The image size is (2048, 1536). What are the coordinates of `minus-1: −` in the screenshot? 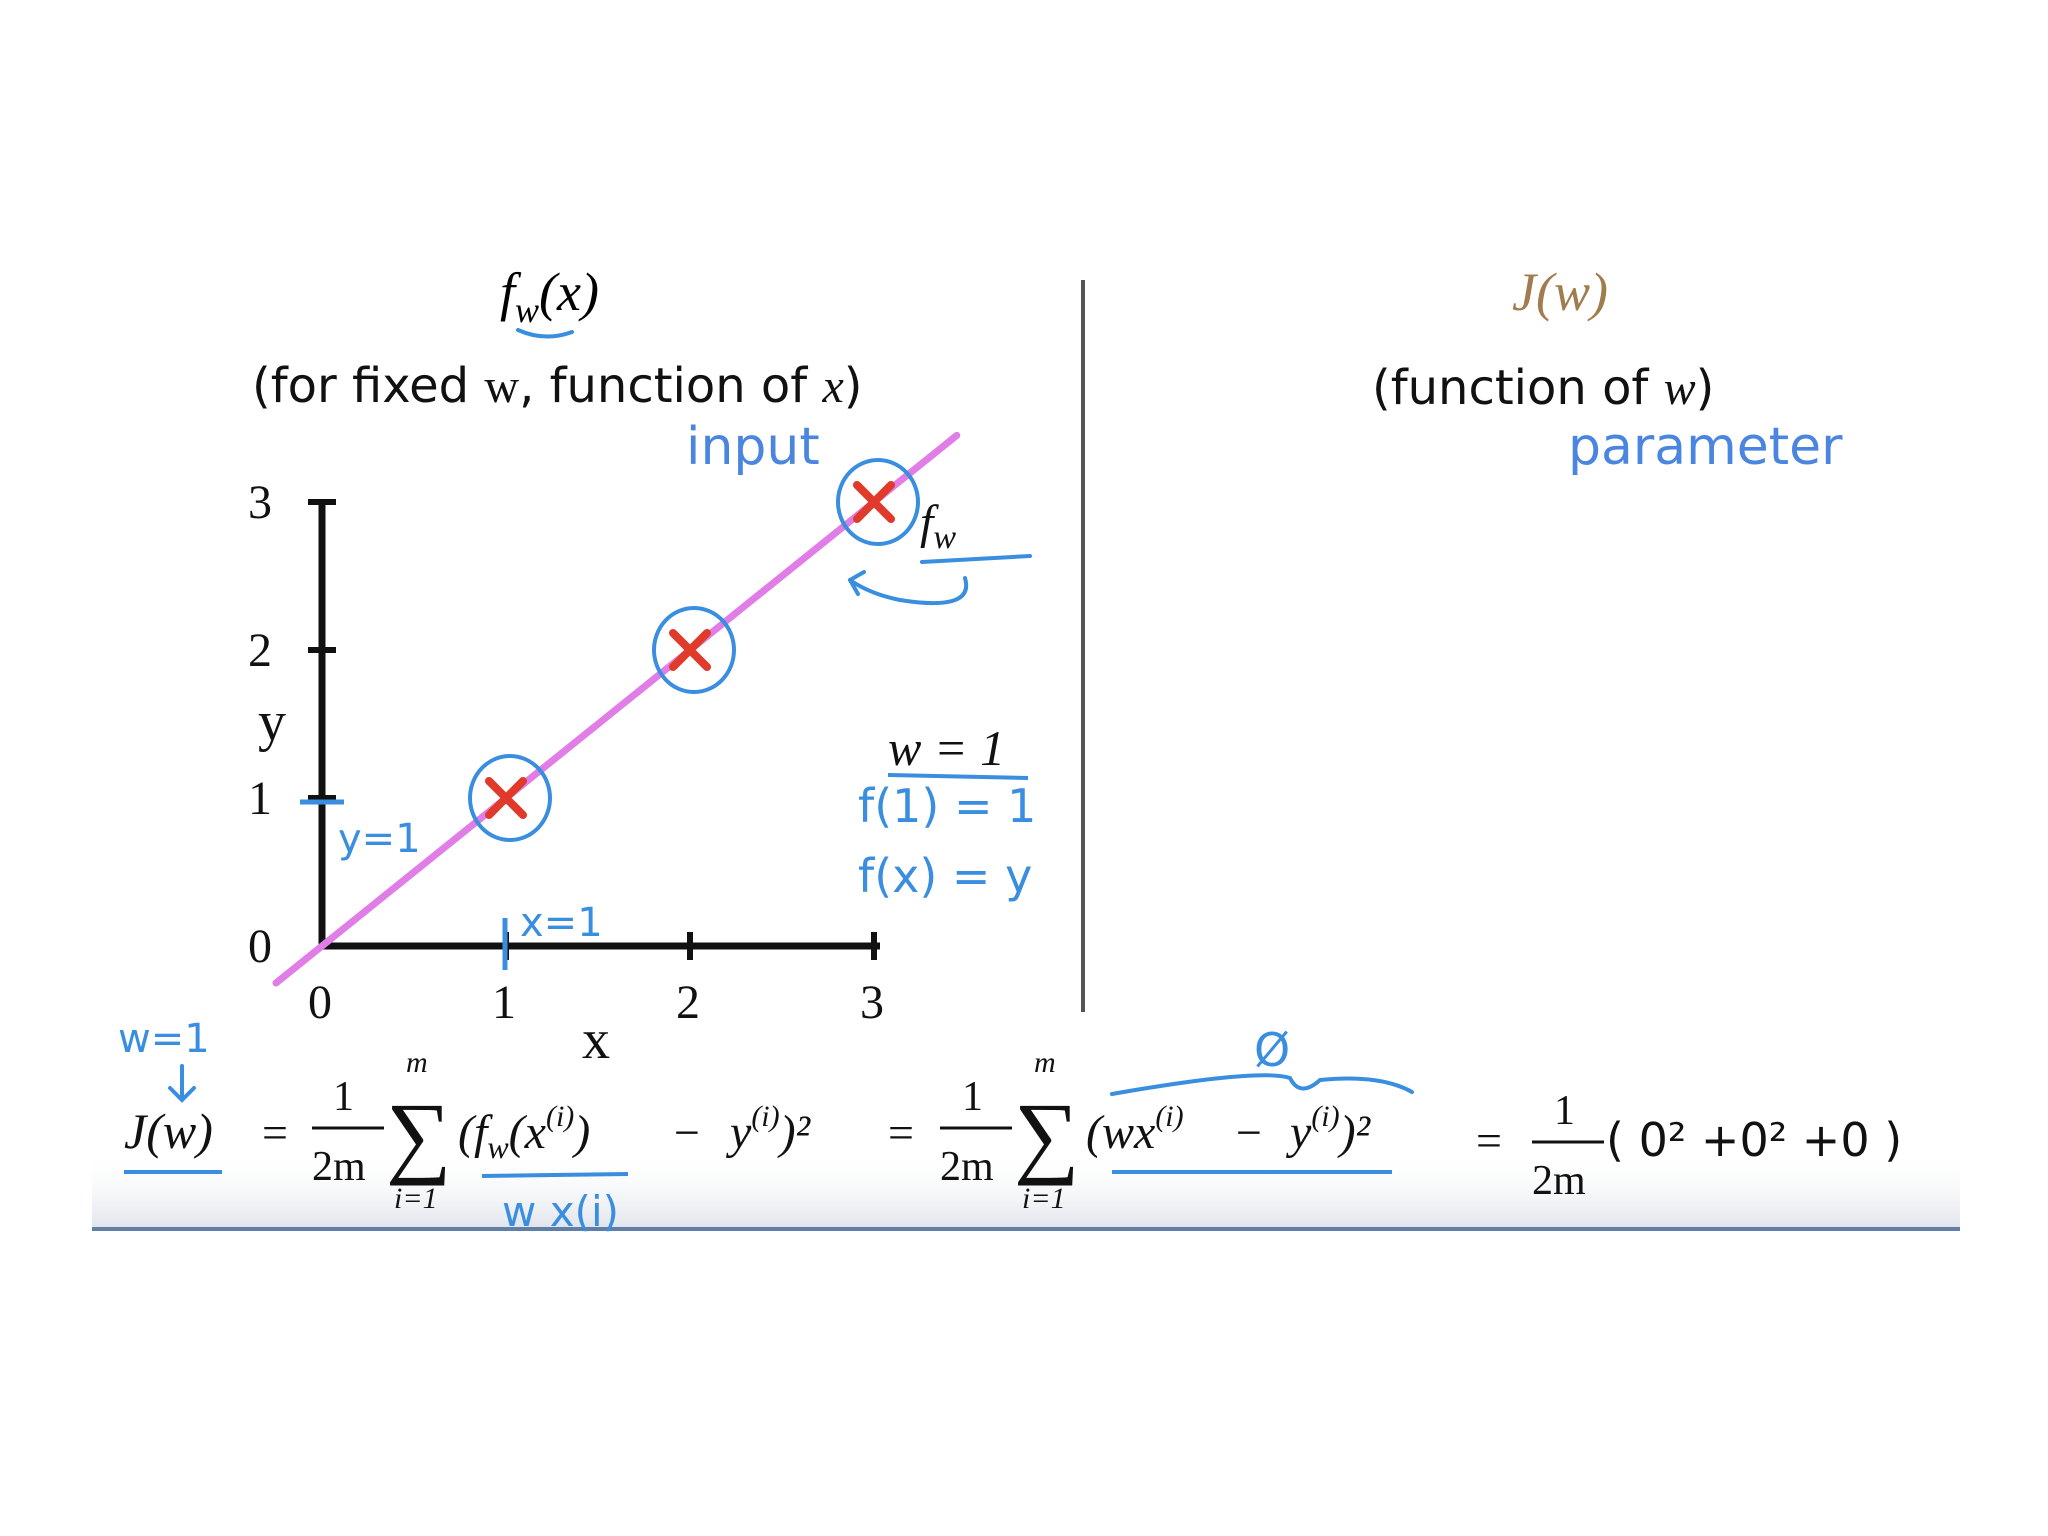 It's located at (687, 1132).